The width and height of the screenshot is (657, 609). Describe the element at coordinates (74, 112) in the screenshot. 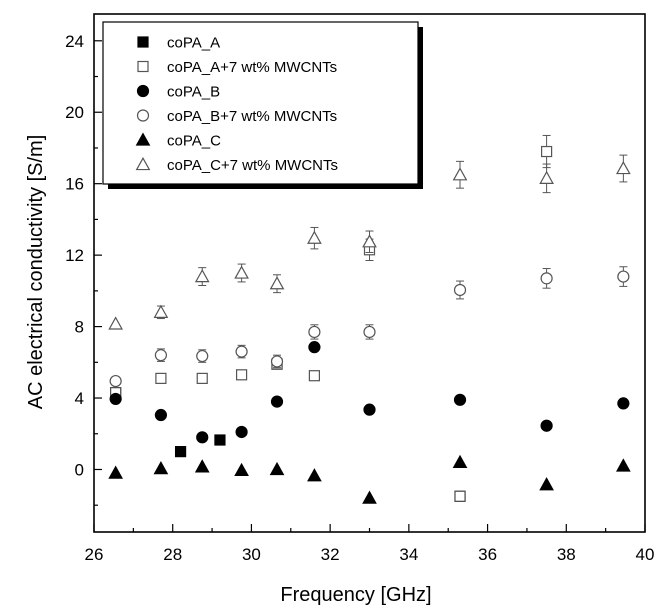

I see `y-tick-label: 20` at that location.